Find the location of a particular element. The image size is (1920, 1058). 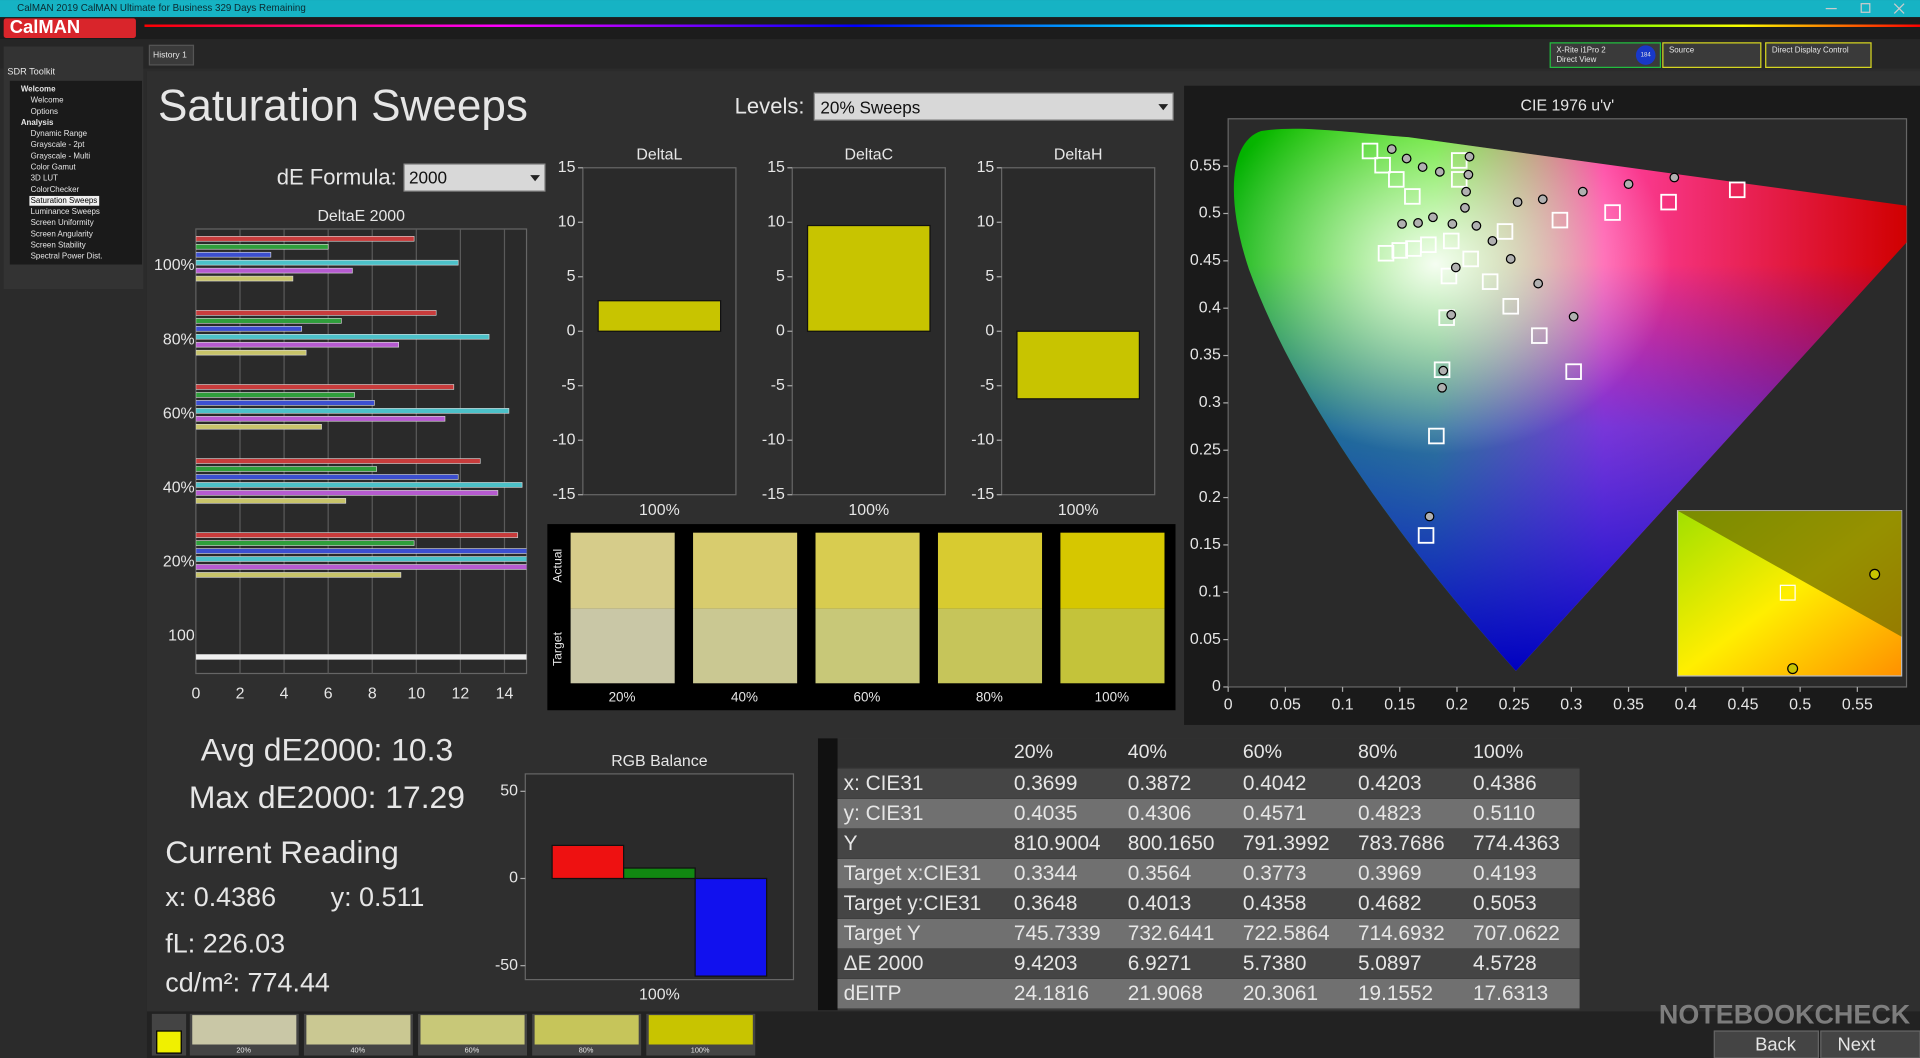

reading-x: x: 0.4386 is located at coordinates (220, 897).